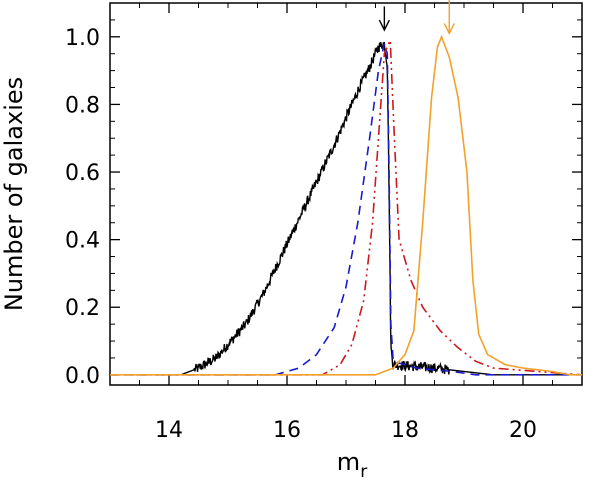  Describe the element at coordinates (82, 308) in the screenshot. I see `y-tick-label: 0.2` at that location.